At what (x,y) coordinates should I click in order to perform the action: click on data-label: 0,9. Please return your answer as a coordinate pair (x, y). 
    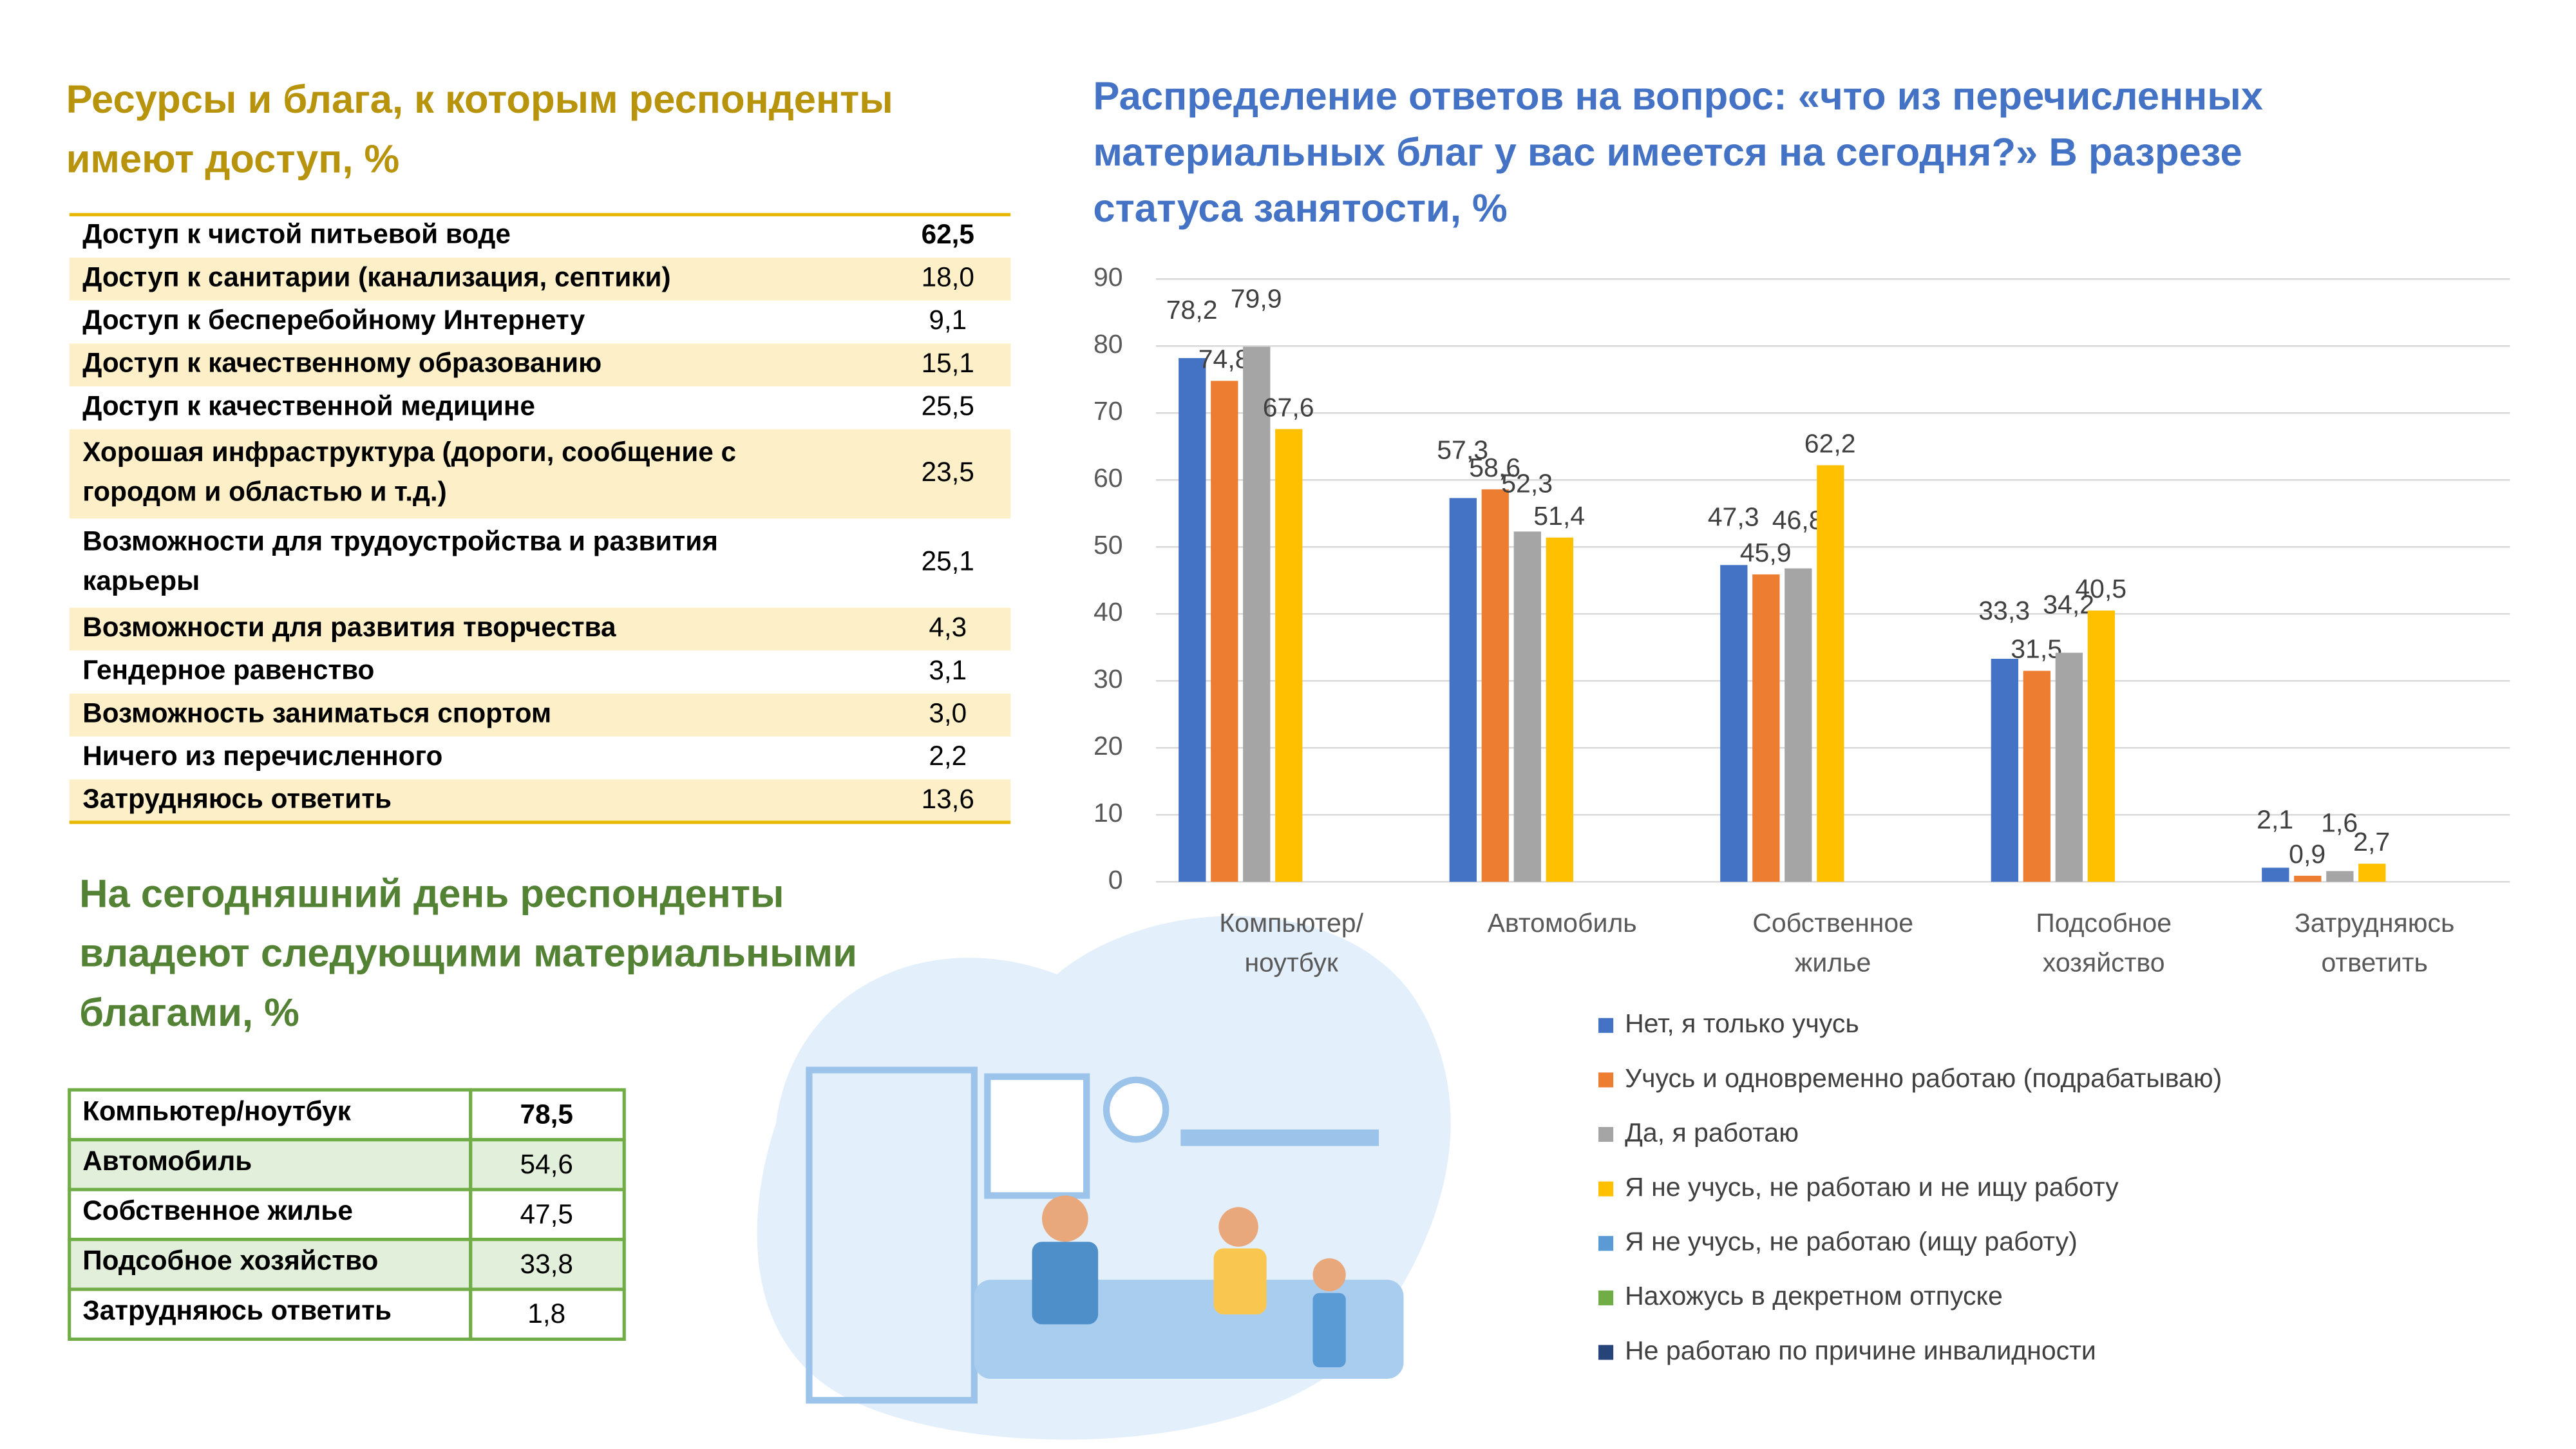
    Looking at the image, I should click on (2307, 854).